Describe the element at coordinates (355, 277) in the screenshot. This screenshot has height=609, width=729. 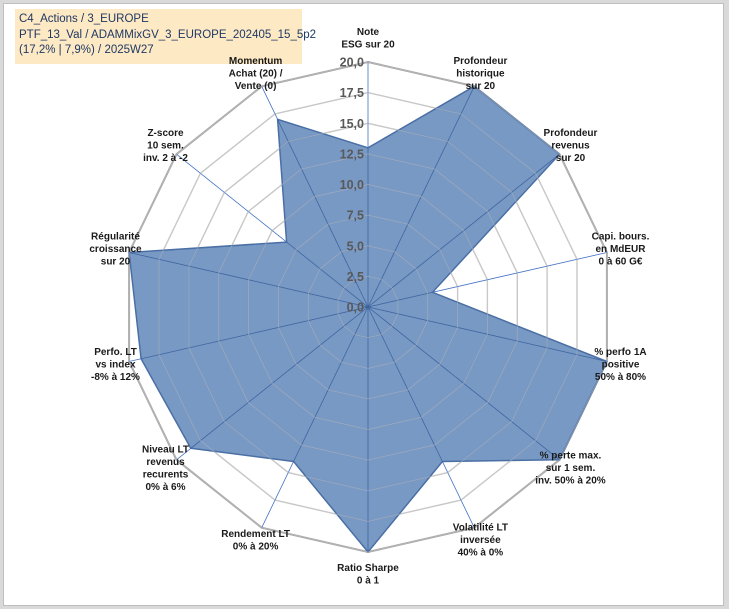
I see `radial-tick-label: 2,5` at that location.